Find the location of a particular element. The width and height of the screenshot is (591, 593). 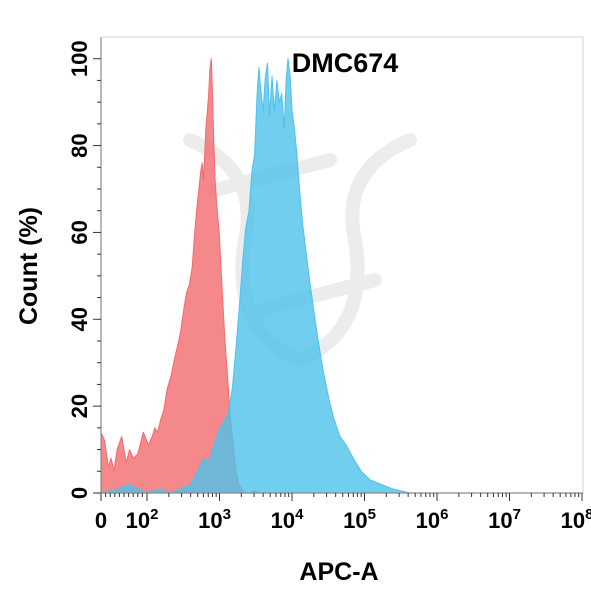

chart-title: DMC674 is located at coordinates (345, 63).